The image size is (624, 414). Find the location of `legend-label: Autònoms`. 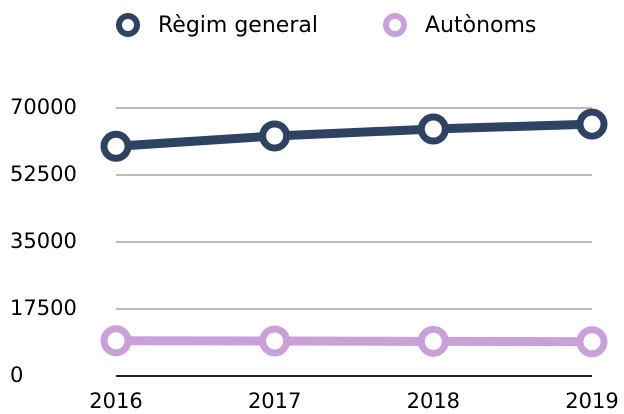

legend-label: Autònoms is located at coordinates (480, 25).